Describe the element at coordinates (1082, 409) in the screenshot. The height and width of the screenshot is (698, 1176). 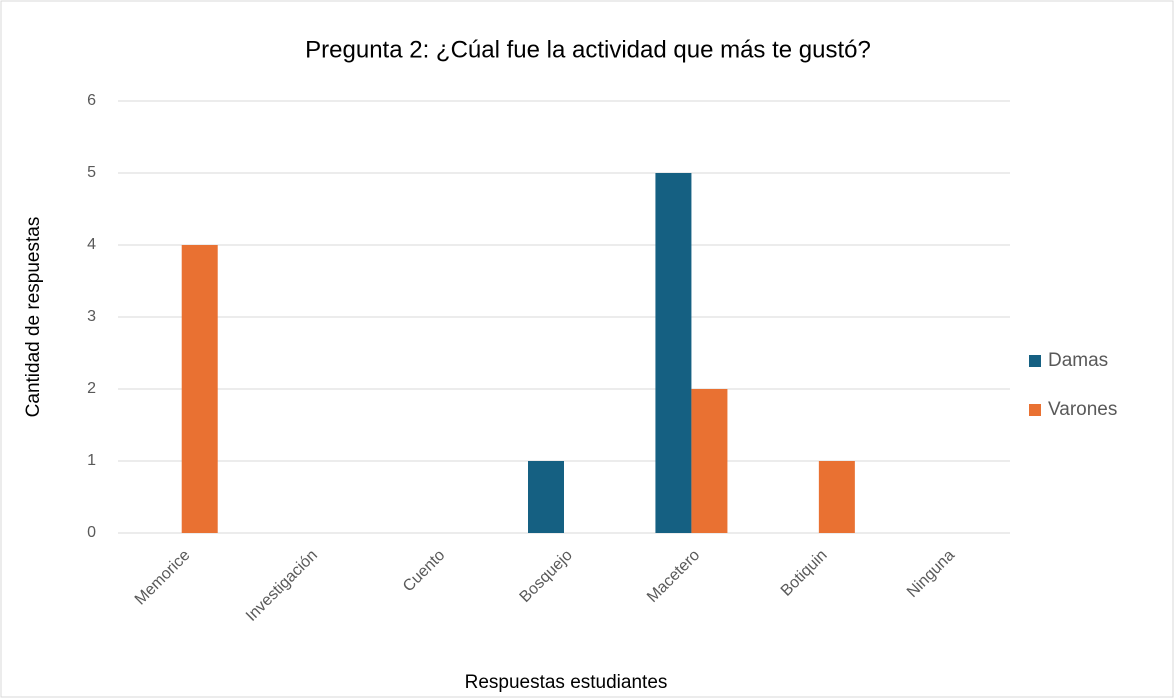
I see `legend-label: Varones` at that location.